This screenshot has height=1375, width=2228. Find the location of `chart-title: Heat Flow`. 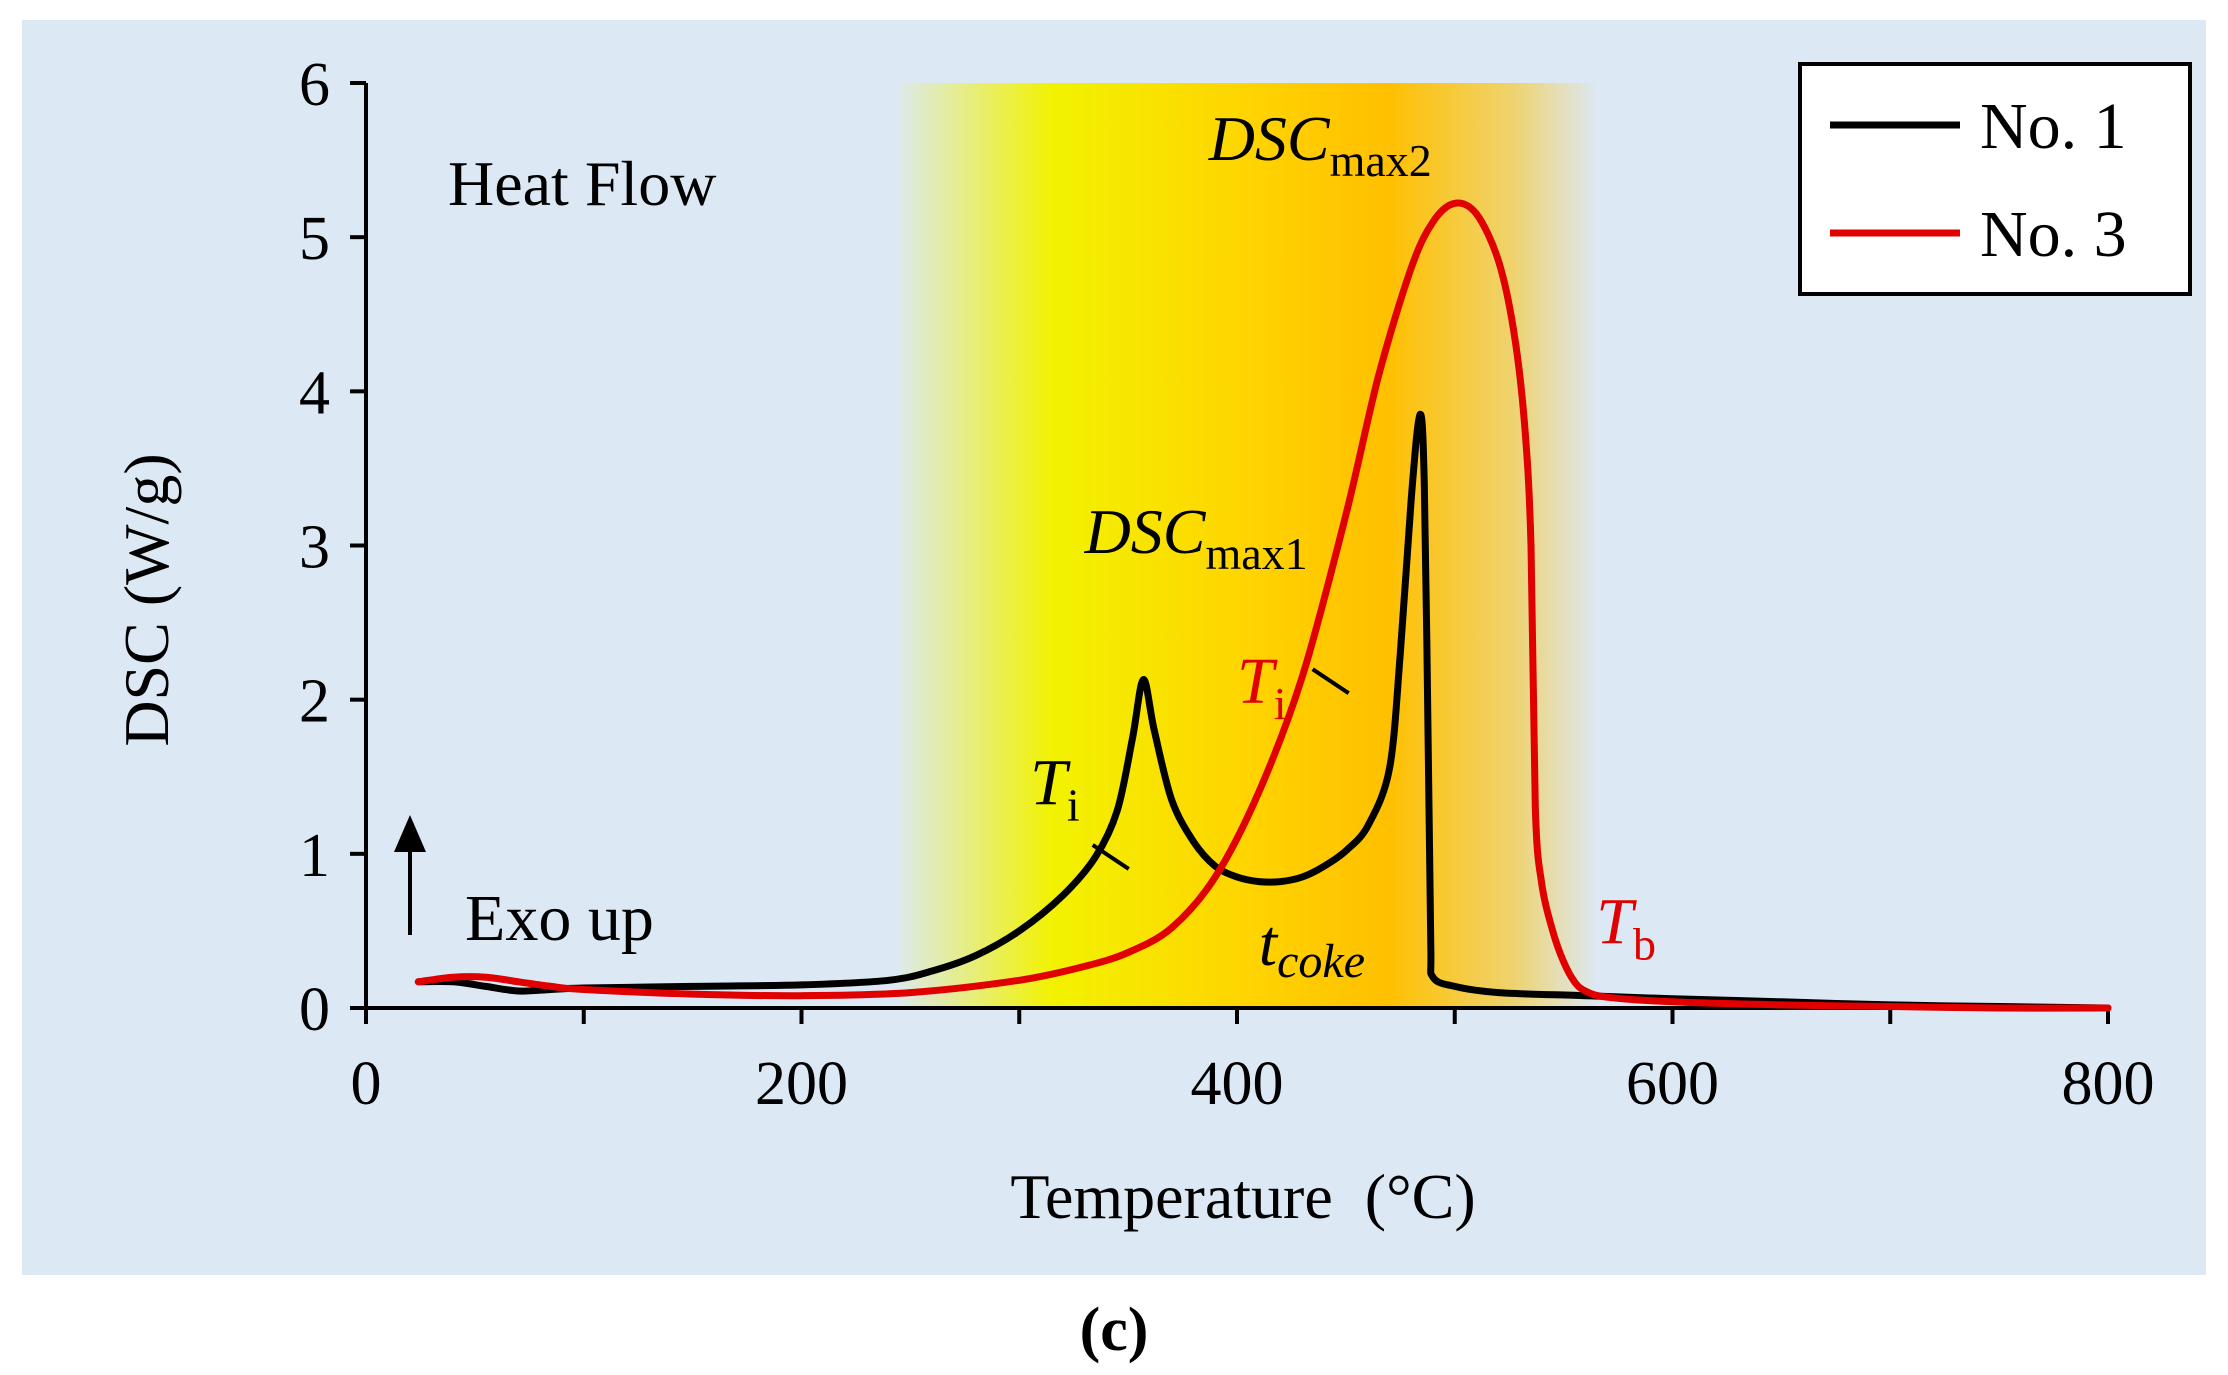

chart-title: Heat Flow is located at coordinates (582, 183).